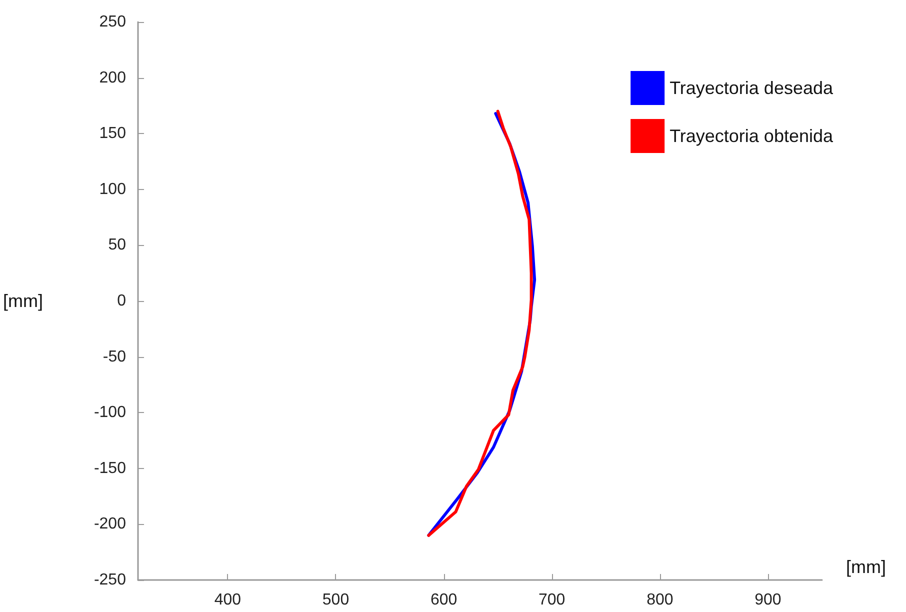 This screenshot has height=612, width=906. I want to click on y-tick-label: -100, so click(110, 413).